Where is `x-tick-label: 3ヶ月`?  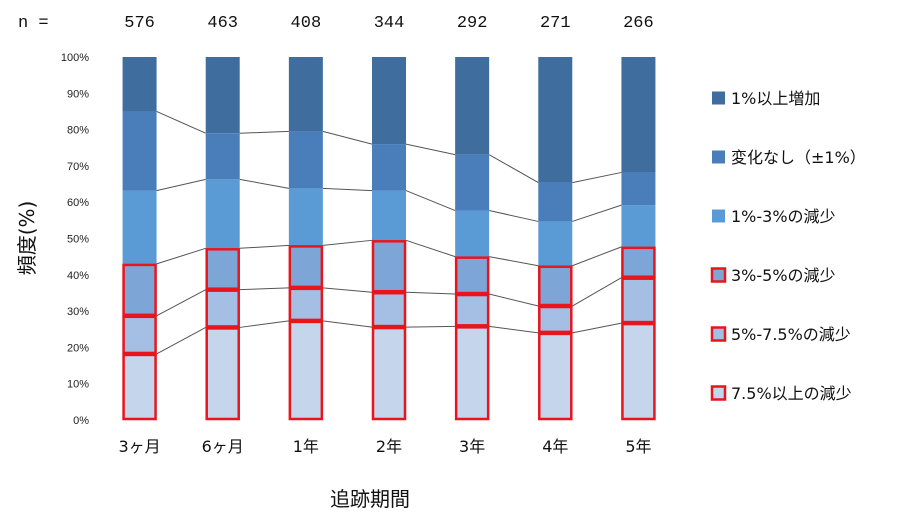
x-tick-label: 3ヶ月 is located at coordinates (139, 446).